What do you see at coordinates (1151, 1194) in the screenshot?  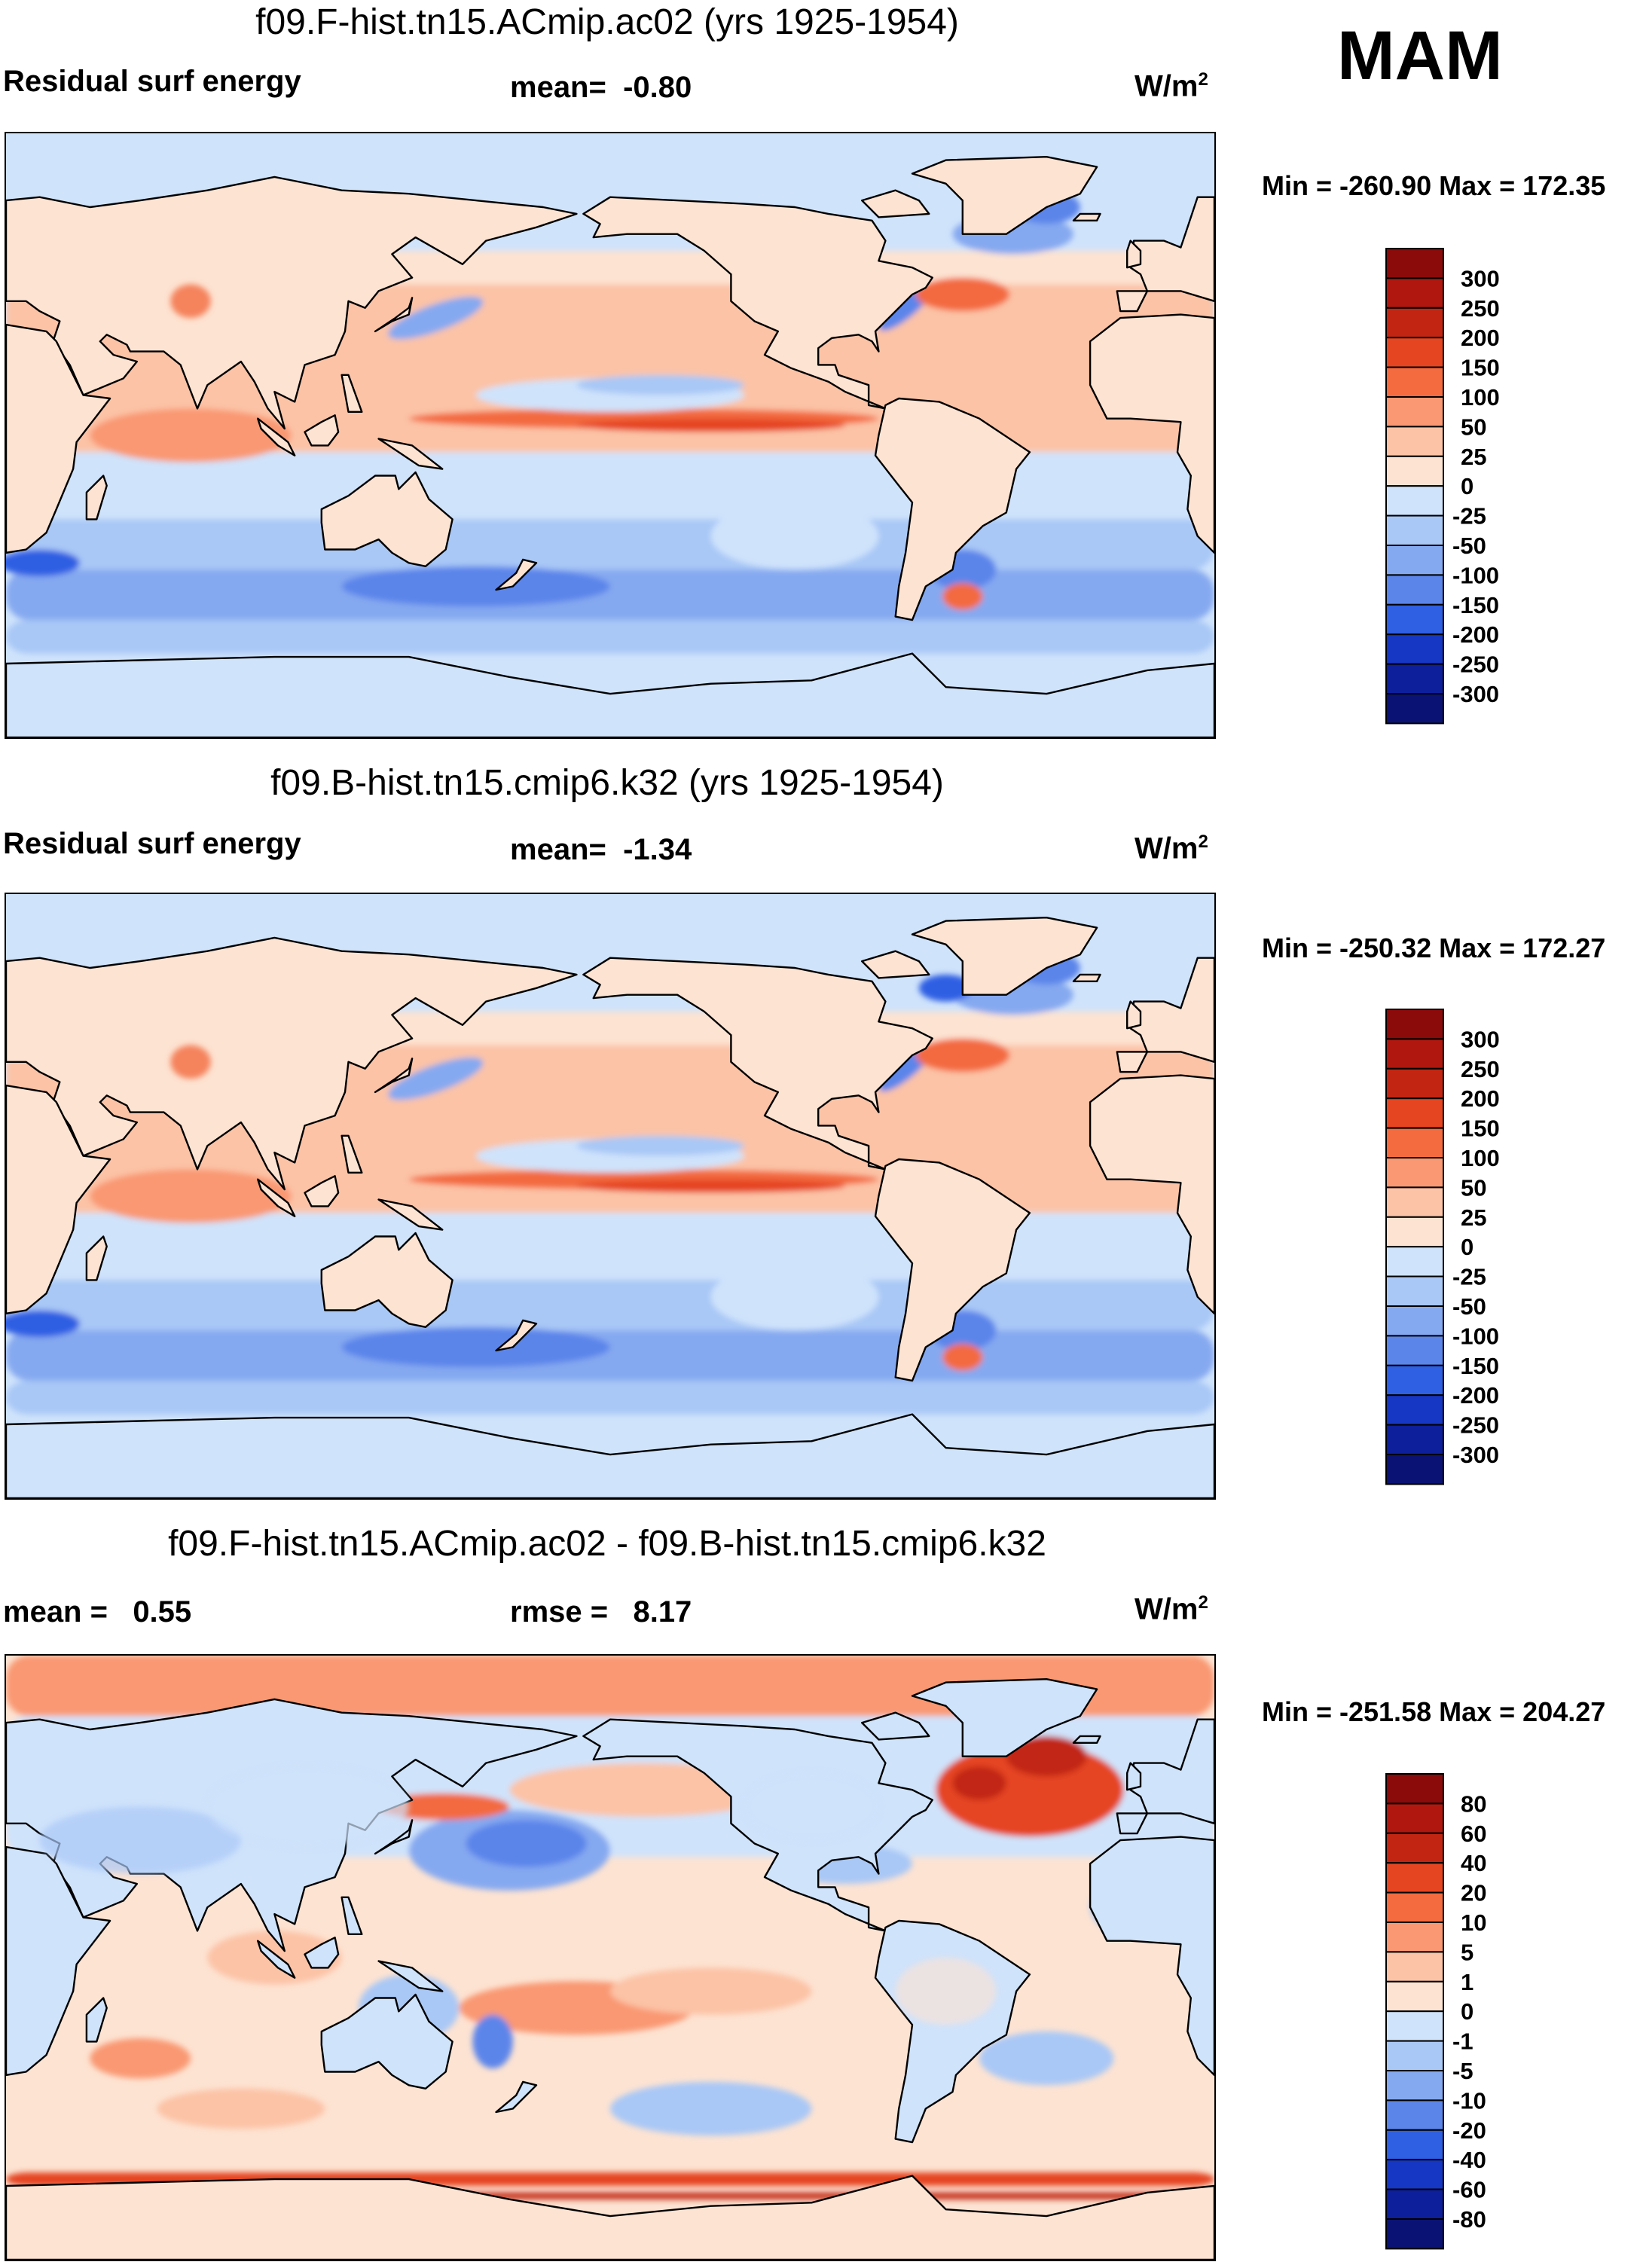 I see `land-africa_w` at bounding box center [1151, 1194].